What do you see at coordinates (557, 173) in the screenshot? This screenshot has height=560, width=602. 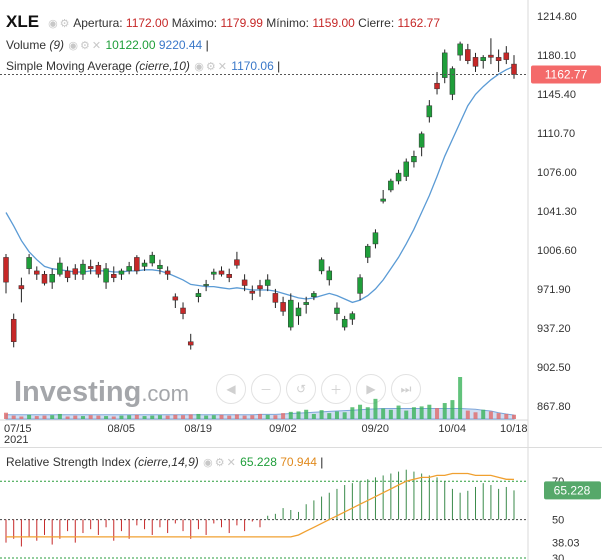 I see `y-tick-label-4: 1076.00` at bounding box center [557, 173].